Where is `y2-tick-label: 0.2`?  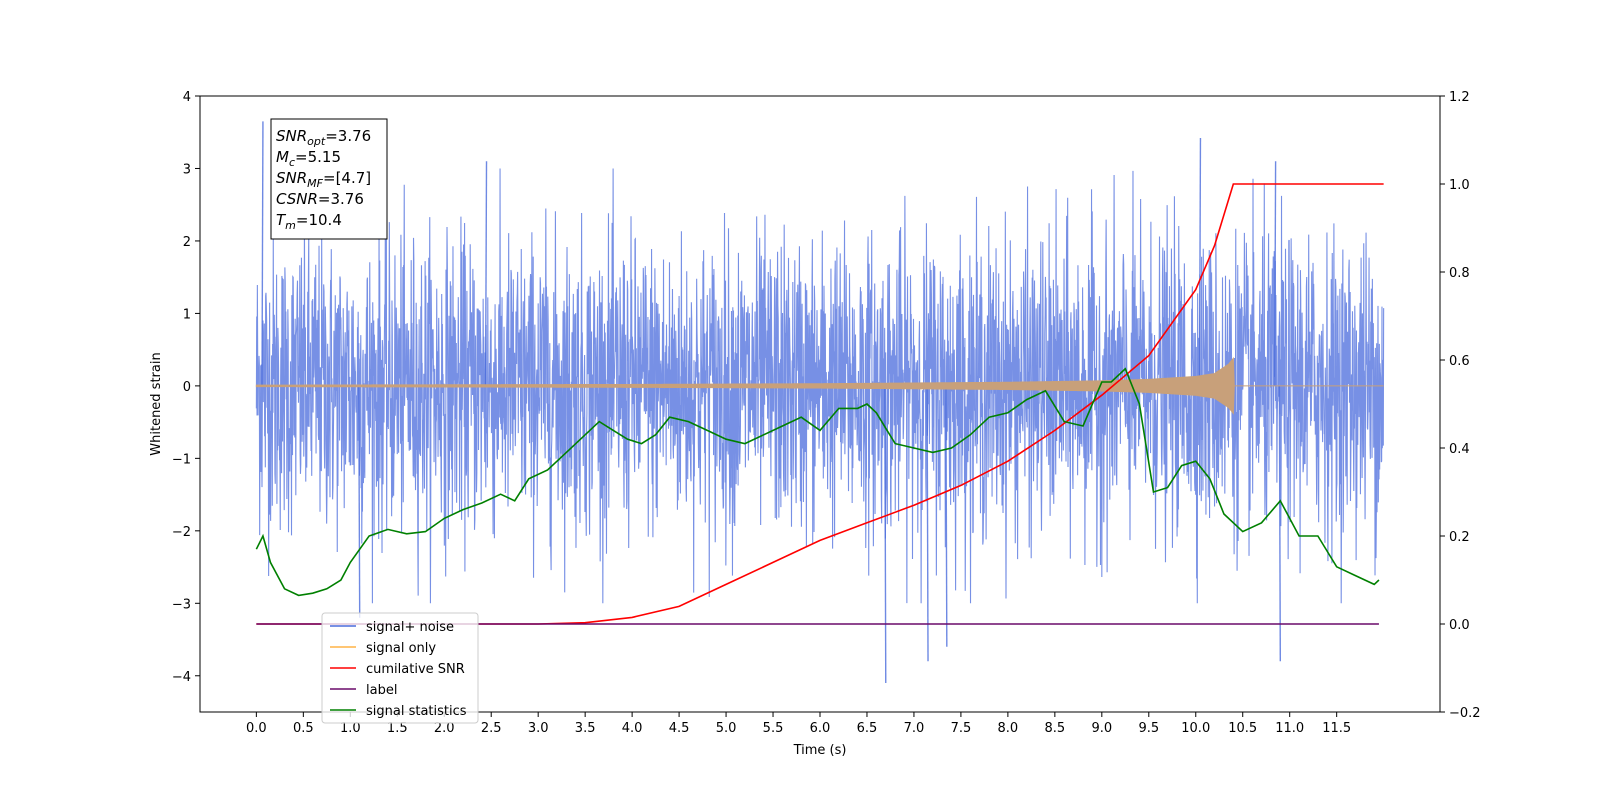 y2-tick-label: 0.2 is located at coordinates (1459, 537).